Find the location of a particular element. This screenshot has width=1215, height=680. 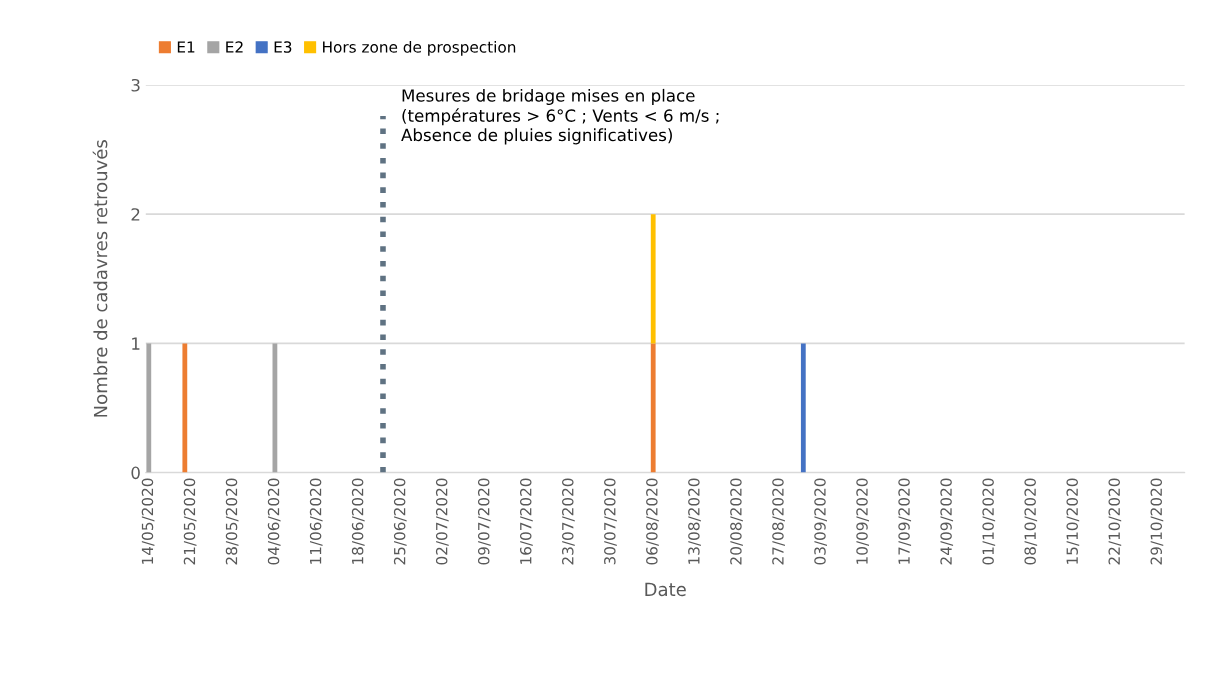

x-tick-label: 09/07/2020 is located at coordinates (484, 521).